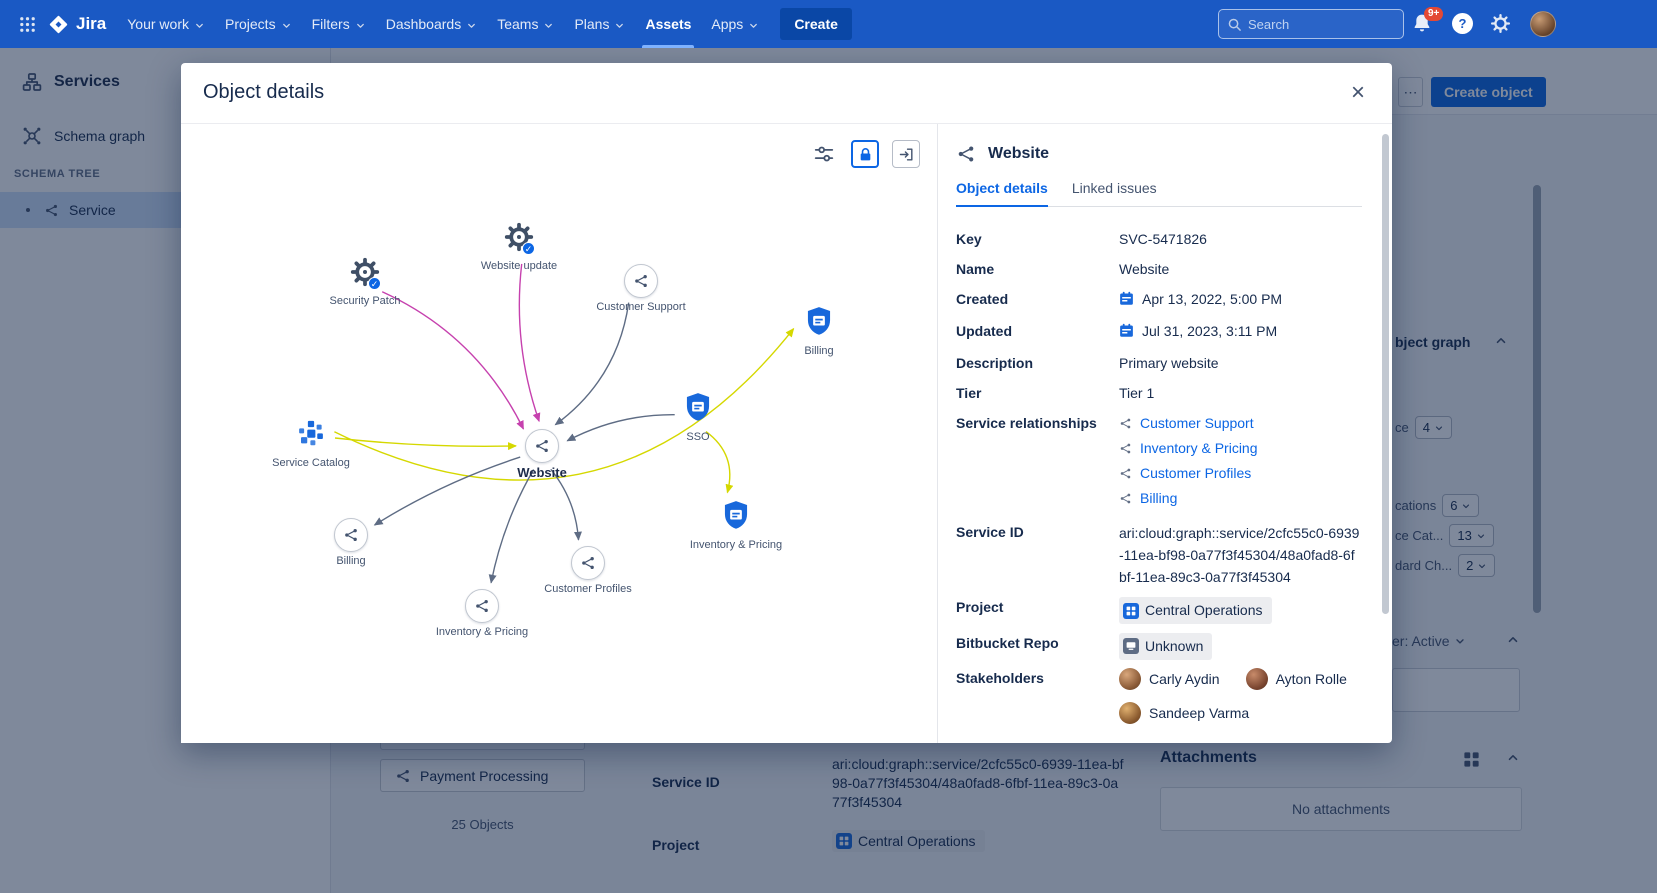 Image resolution: width=1657 pixels, height=893 pixels. I want to click on project-chip: Central Operations, so click(1195, 610).